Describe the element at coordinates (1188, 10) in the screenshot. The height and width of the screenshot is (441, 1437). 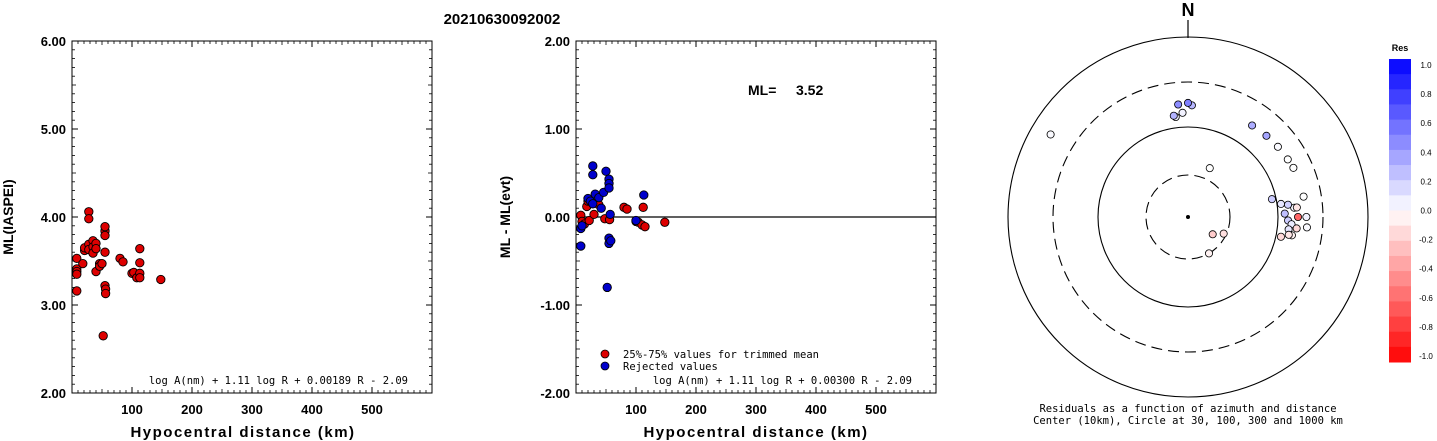
I see `north-label: N` at that location.